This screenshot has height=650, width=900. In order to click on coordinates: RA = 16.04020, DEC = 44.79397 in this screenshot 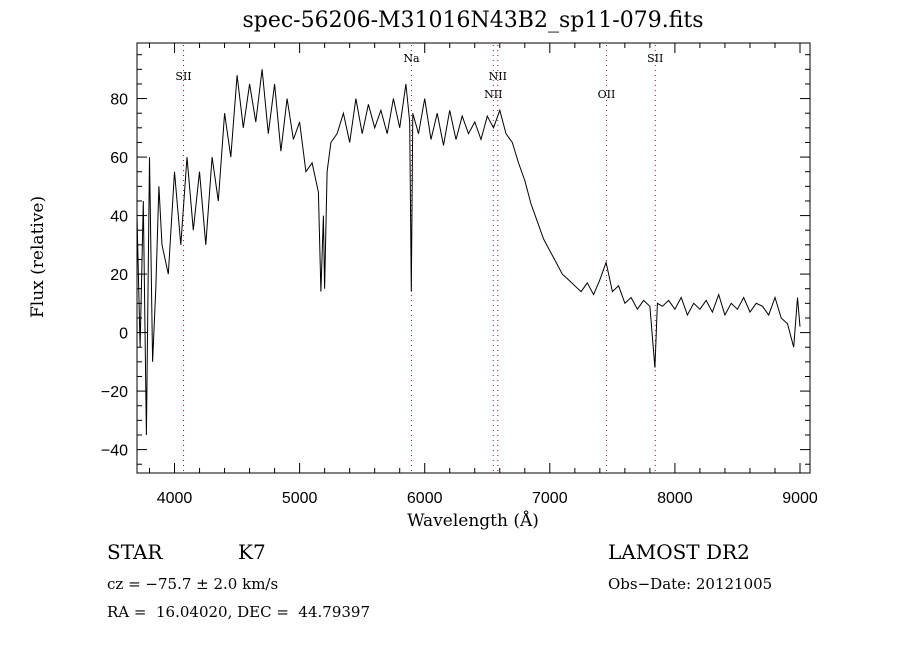, I will do `click(239, 612)`.